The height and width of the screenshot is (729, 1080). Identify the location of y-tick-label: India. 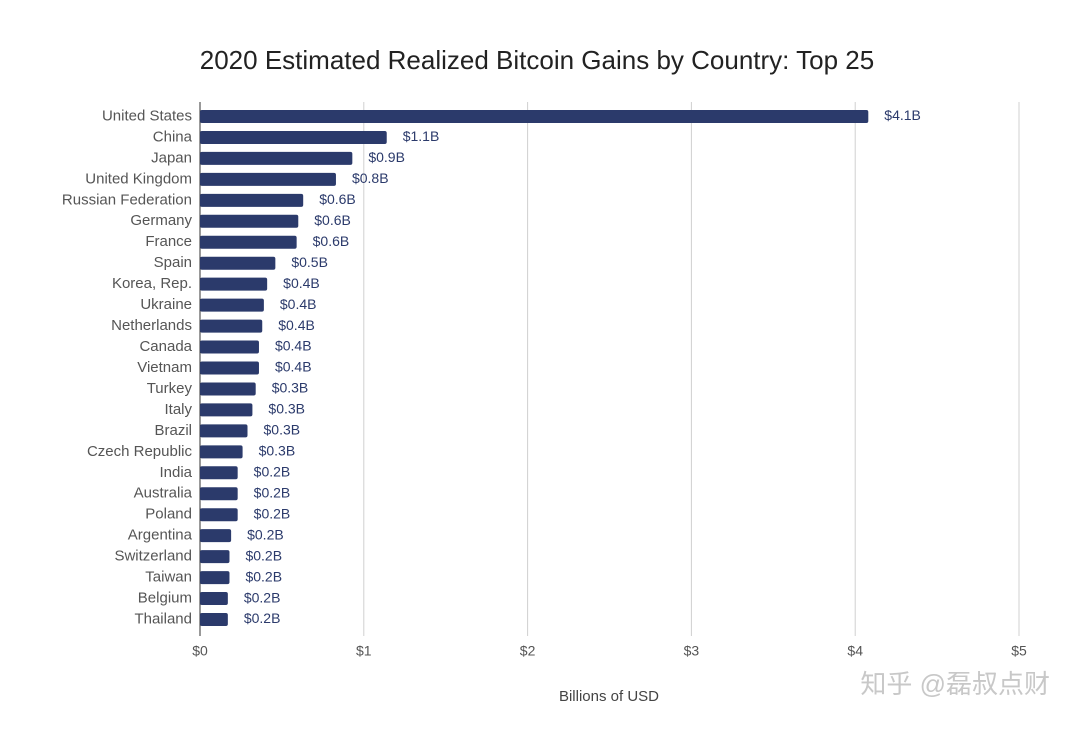
(175, 472).